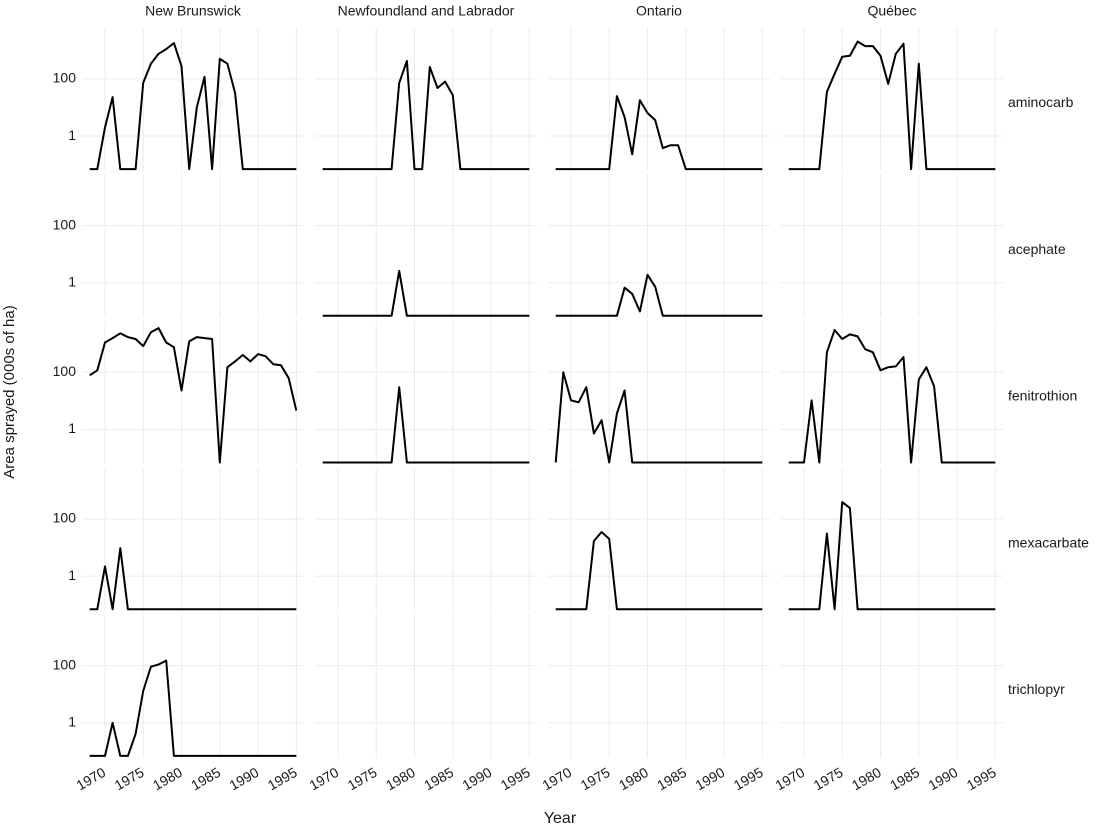 This screenshot has height=831, width=1120. Describe the element at coordinates (891, 11) in the screenshot. I see `column-label: Québec` at that location.